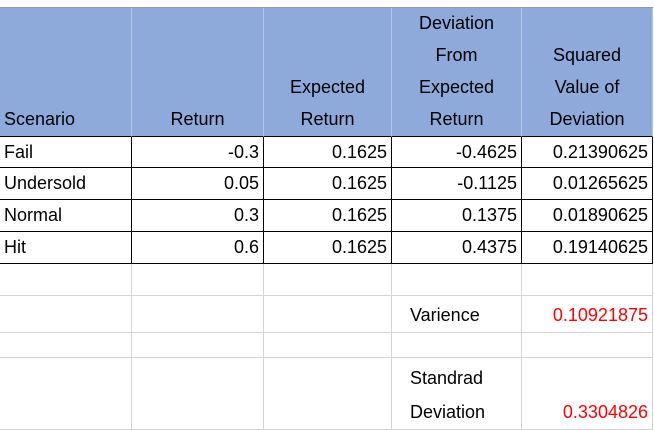  I want to click on table-cell: Undersold, so click(66, 184).